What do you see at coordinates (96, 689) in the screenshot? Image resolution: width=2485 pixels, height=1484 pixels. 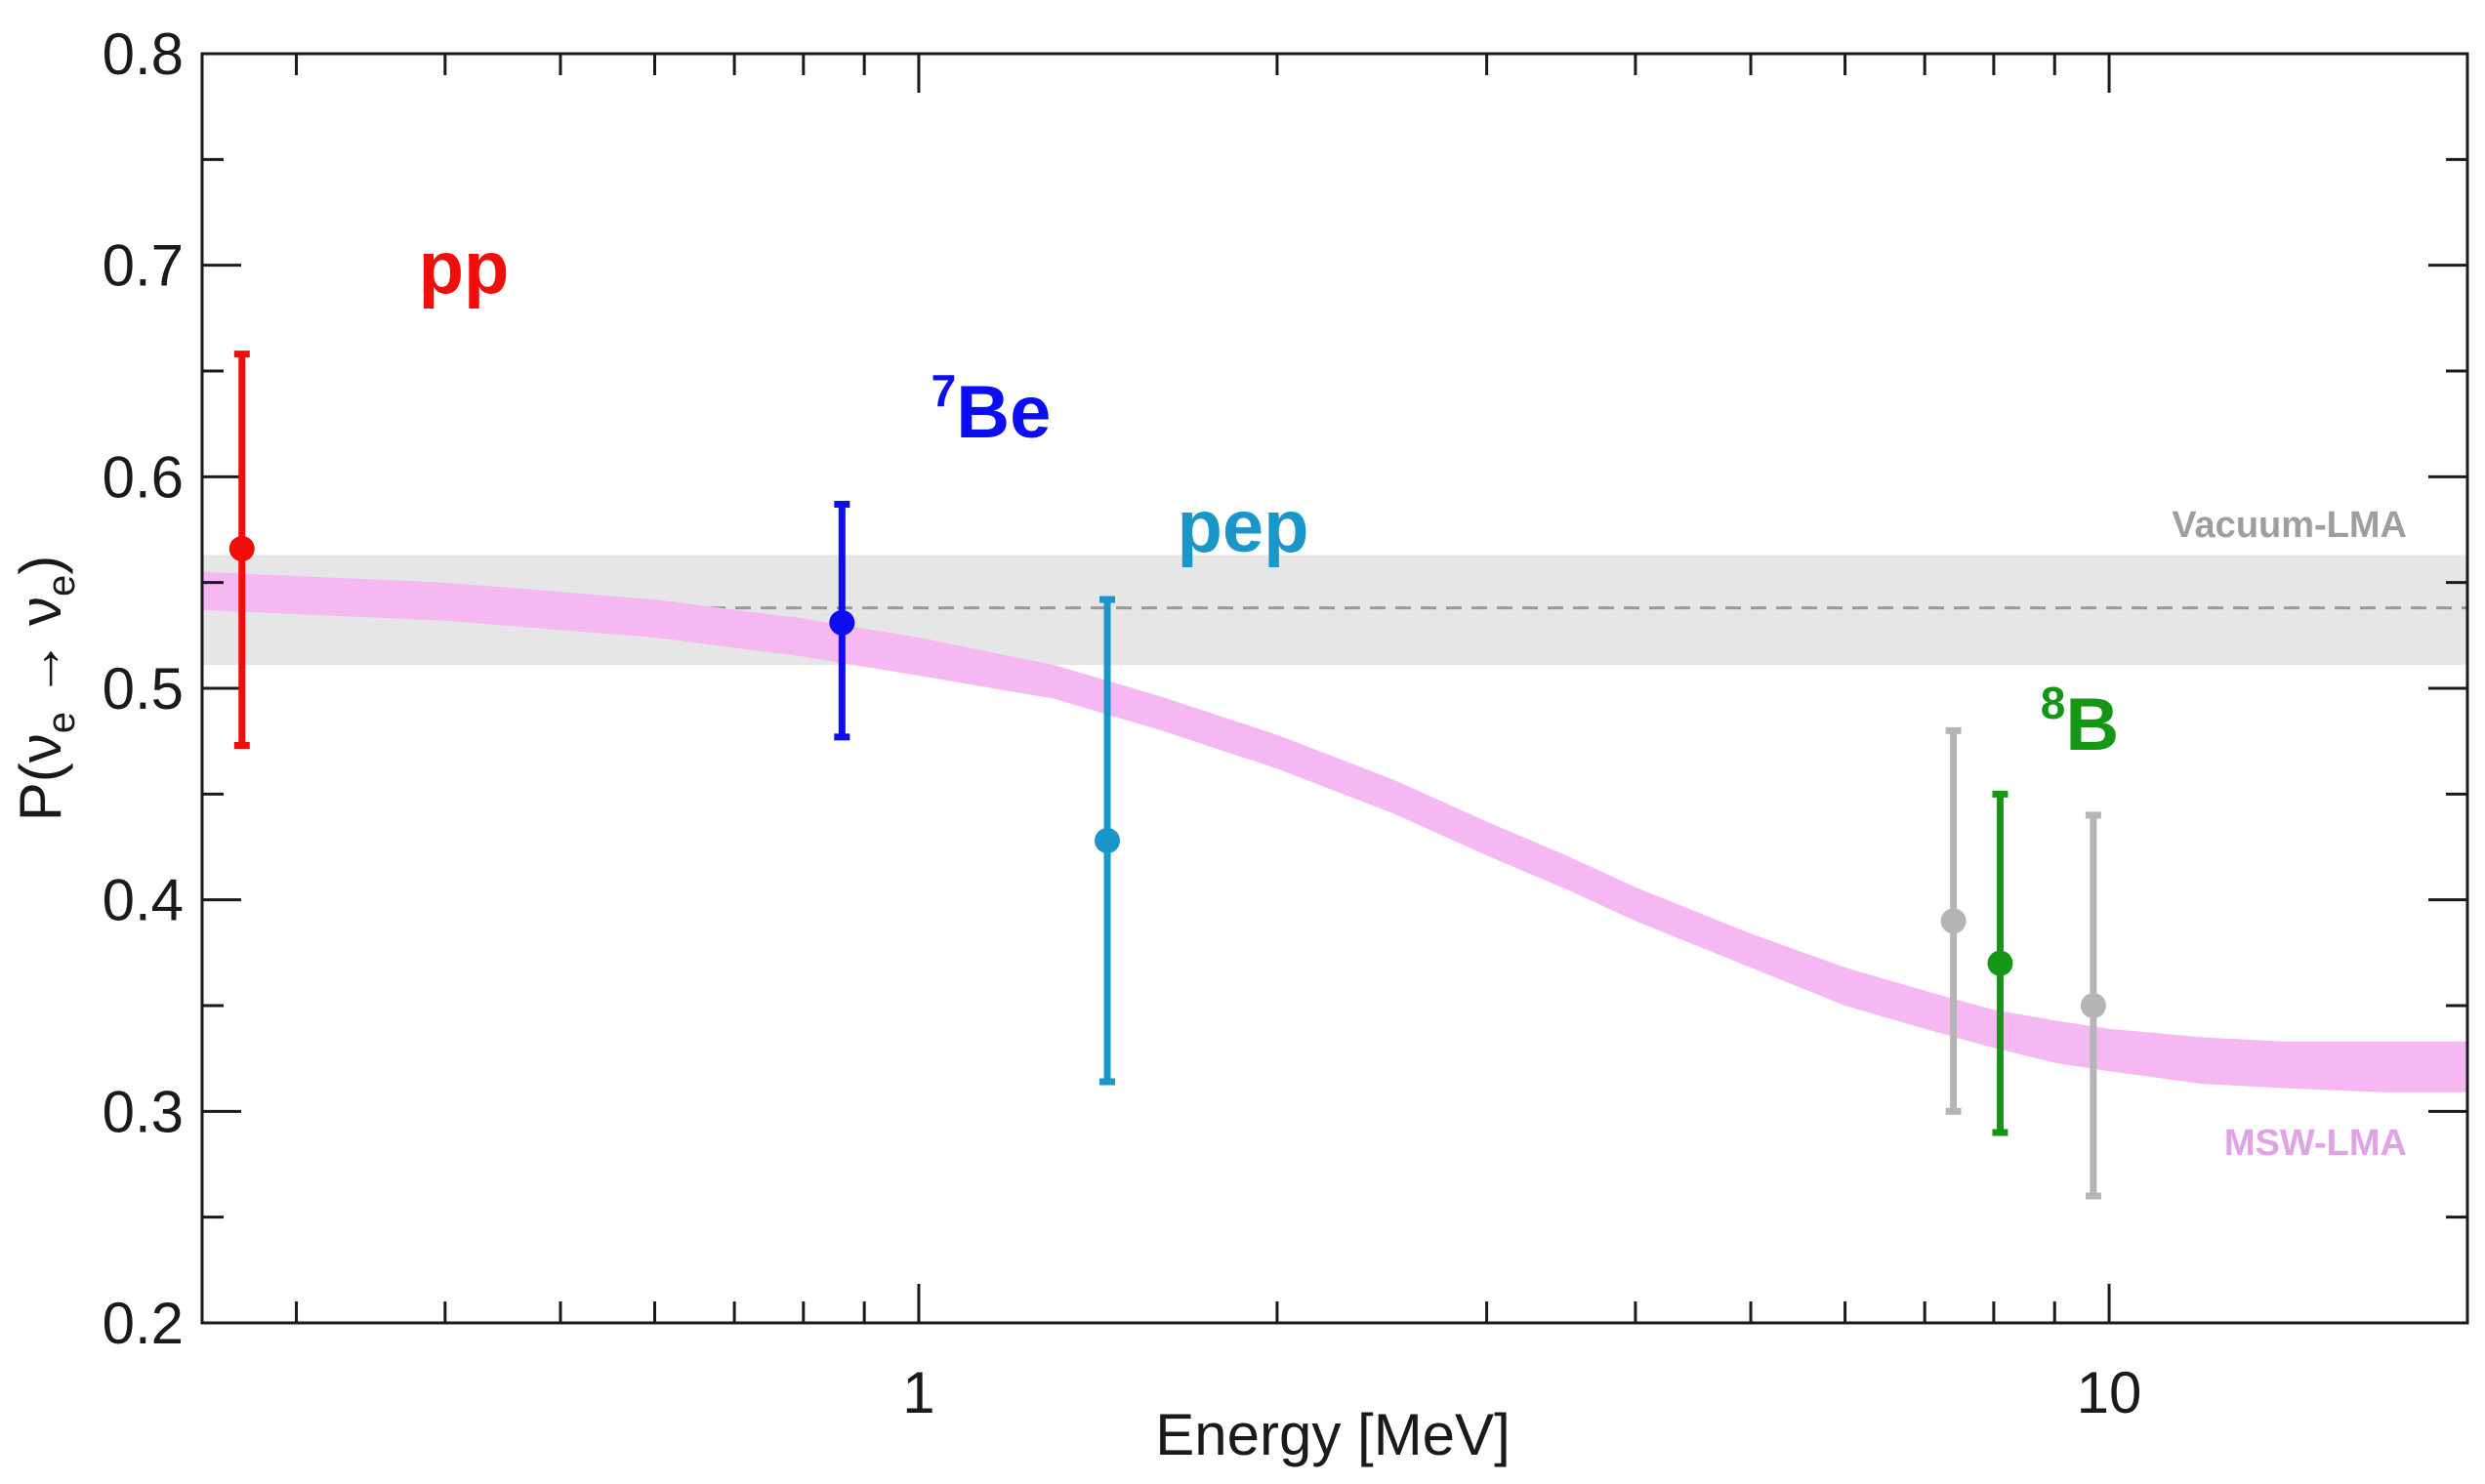 I see `y-axis: 0.2 0.3 0.4 0.5 0.6 0.7 0.8 P(νe→νe)` at bounding box center [96, 689].